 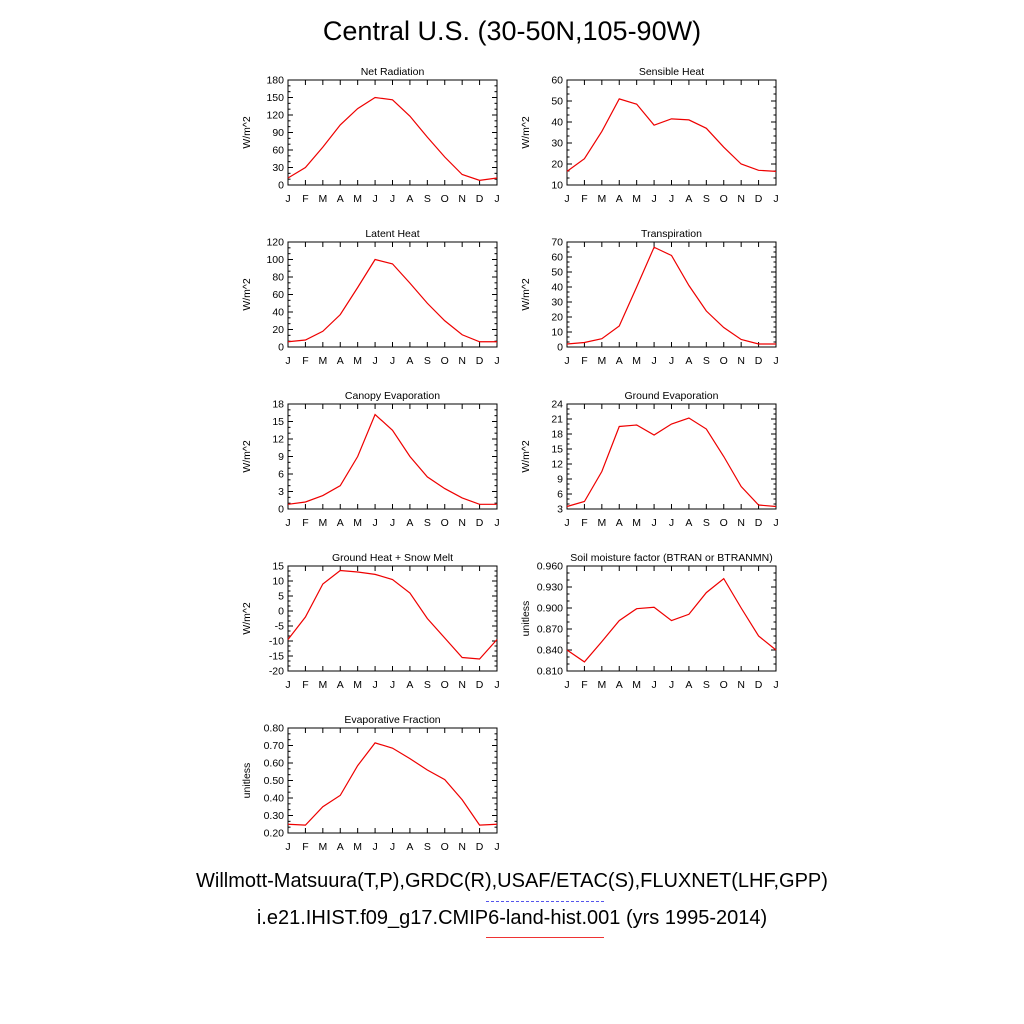 What do you see at coordinates (278, 440) in the screenshot?
I see `y-tick-label: 12` at bounding box center [278, 440].